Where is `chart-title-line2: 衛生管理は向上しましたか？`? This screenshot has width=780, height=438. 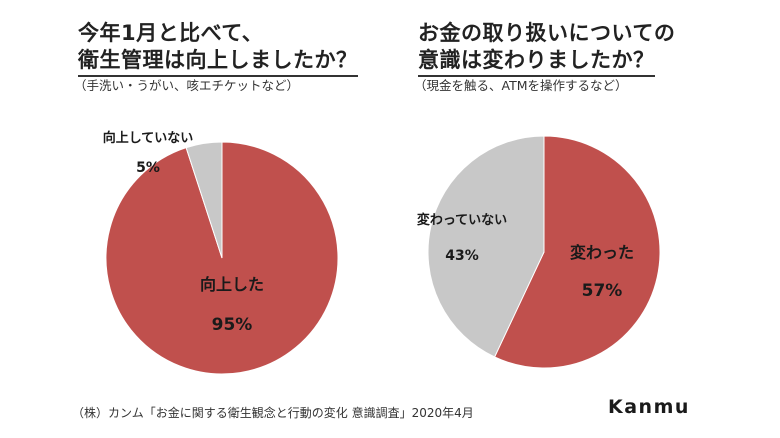 chart-title-line2: 衛生管理は向上しましたか？ is located at coordinates (218, 62).